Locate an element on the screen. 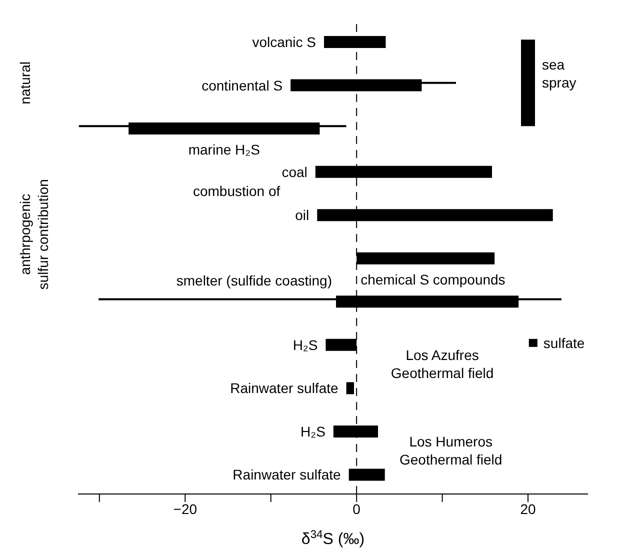  y-tick-label: marine H₂S is located at coordinates (224, 150).